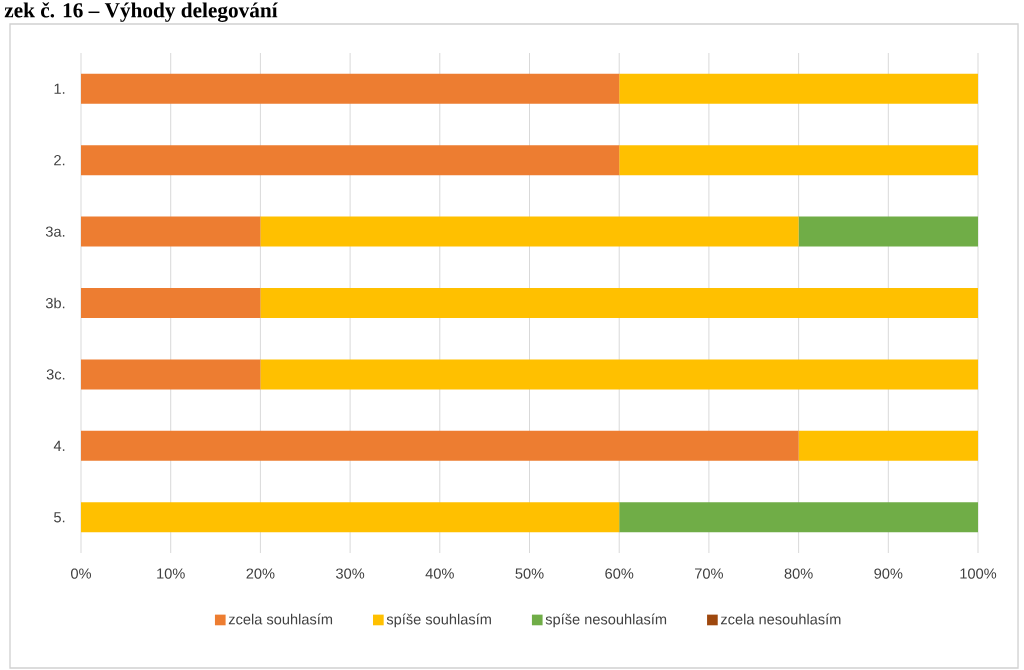 The width and height of the screenshot is (1024, 670). What do you see at coordinates (529, 573) in the screenshot?
I see `x-tick-label: 50%` at bounding box center [529, 573].